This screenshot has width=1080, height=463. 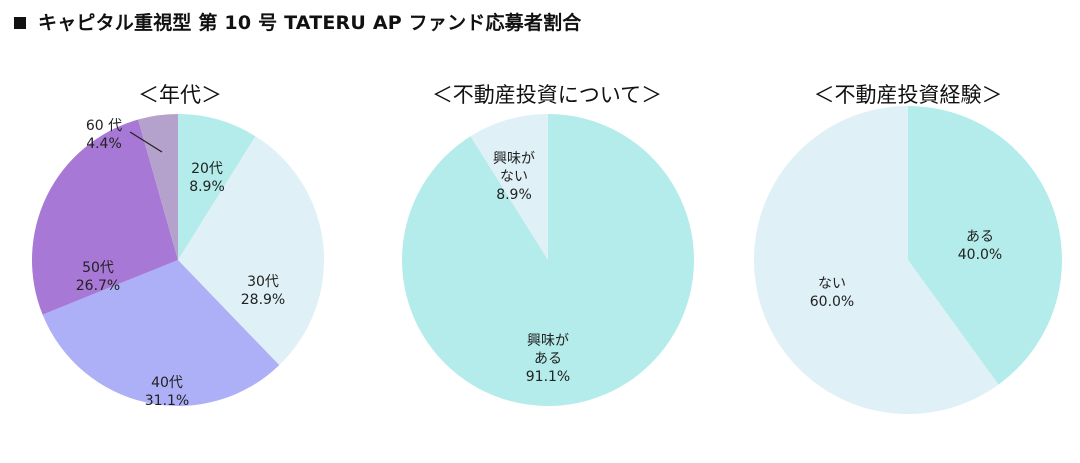 I want to click on slice-label-2-0: ある 40.0%, so click(x=980, y=246).